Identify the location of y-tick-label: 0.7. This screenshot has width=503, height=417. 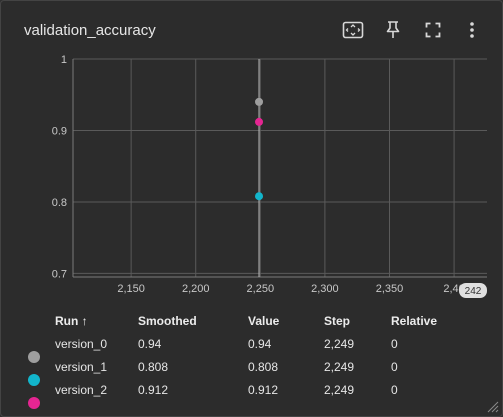
(59, 274).